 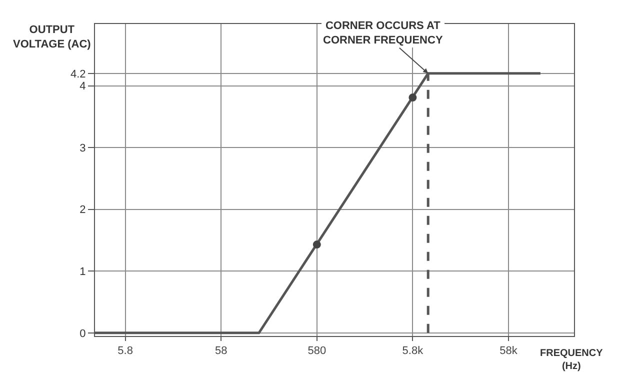 What do you see at coordinates (221, 351) in the screenshot?
I see `x-tick-label: 58` at bounding box center [221, 351].